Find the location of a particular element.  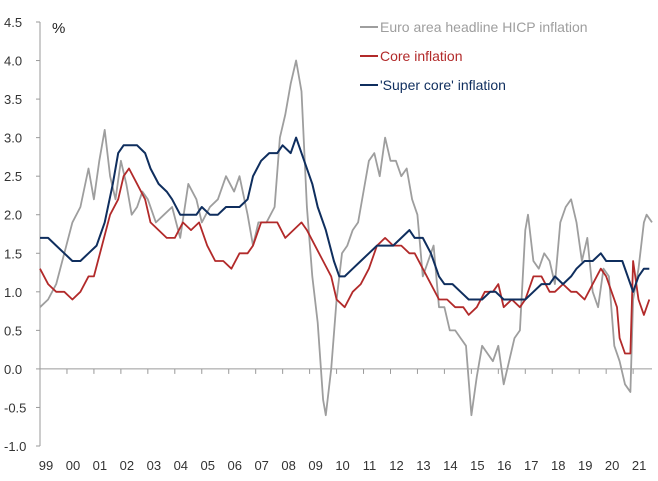

x-tick-label: 15 is located at coordinates (477, 465).